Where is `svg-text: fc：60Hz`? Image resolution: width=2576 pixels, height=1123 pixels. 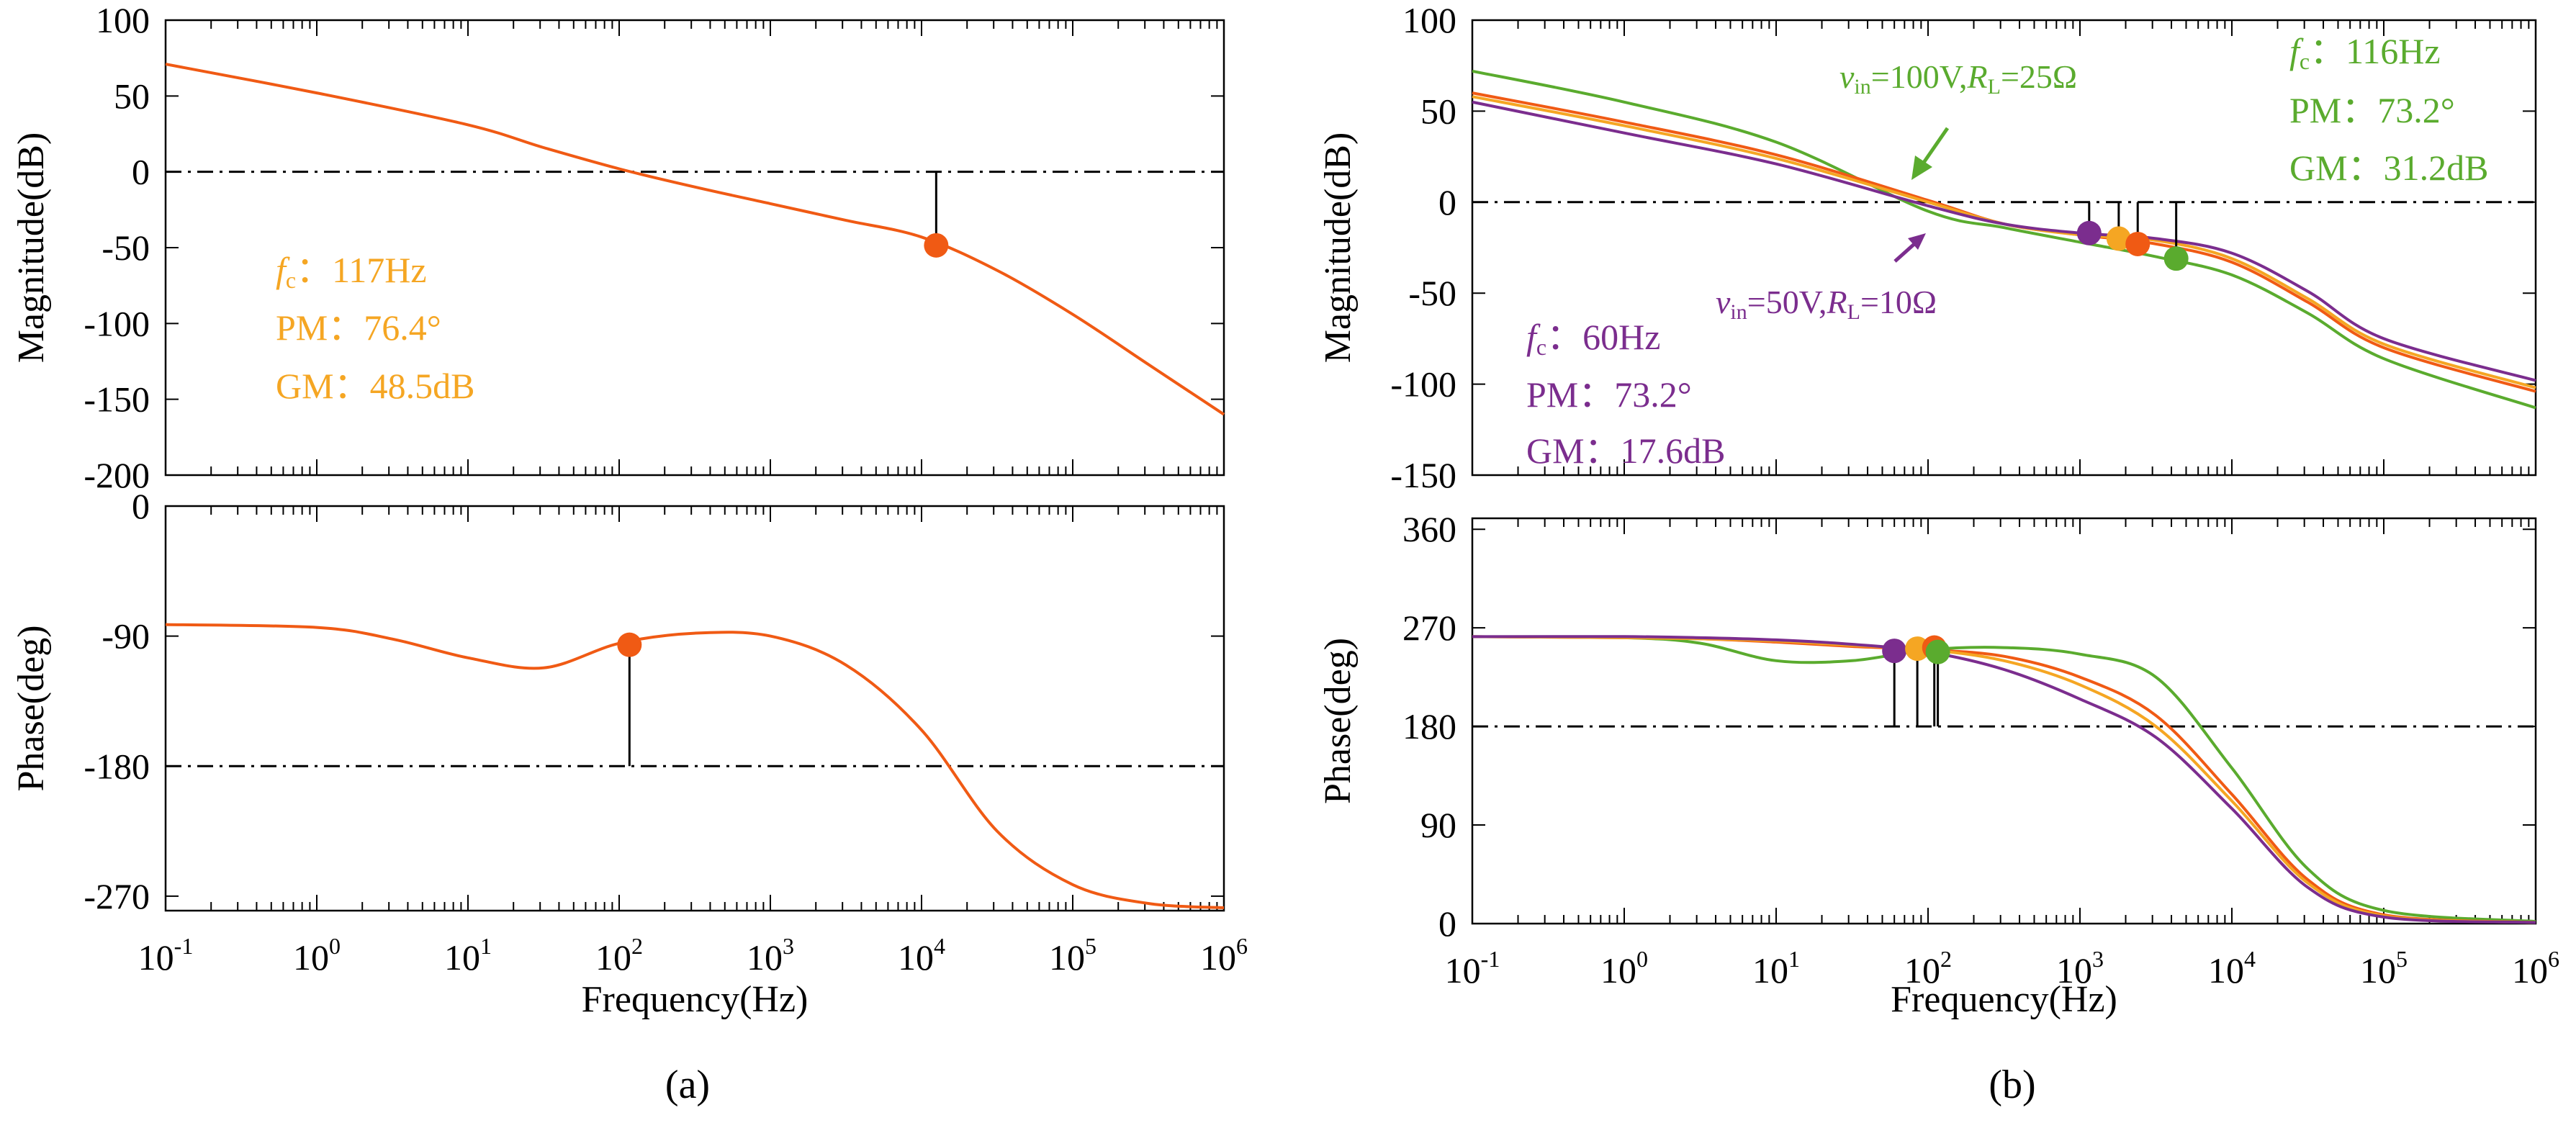
svg-text: fc：60Hz is located at coordinates (1593, 338).